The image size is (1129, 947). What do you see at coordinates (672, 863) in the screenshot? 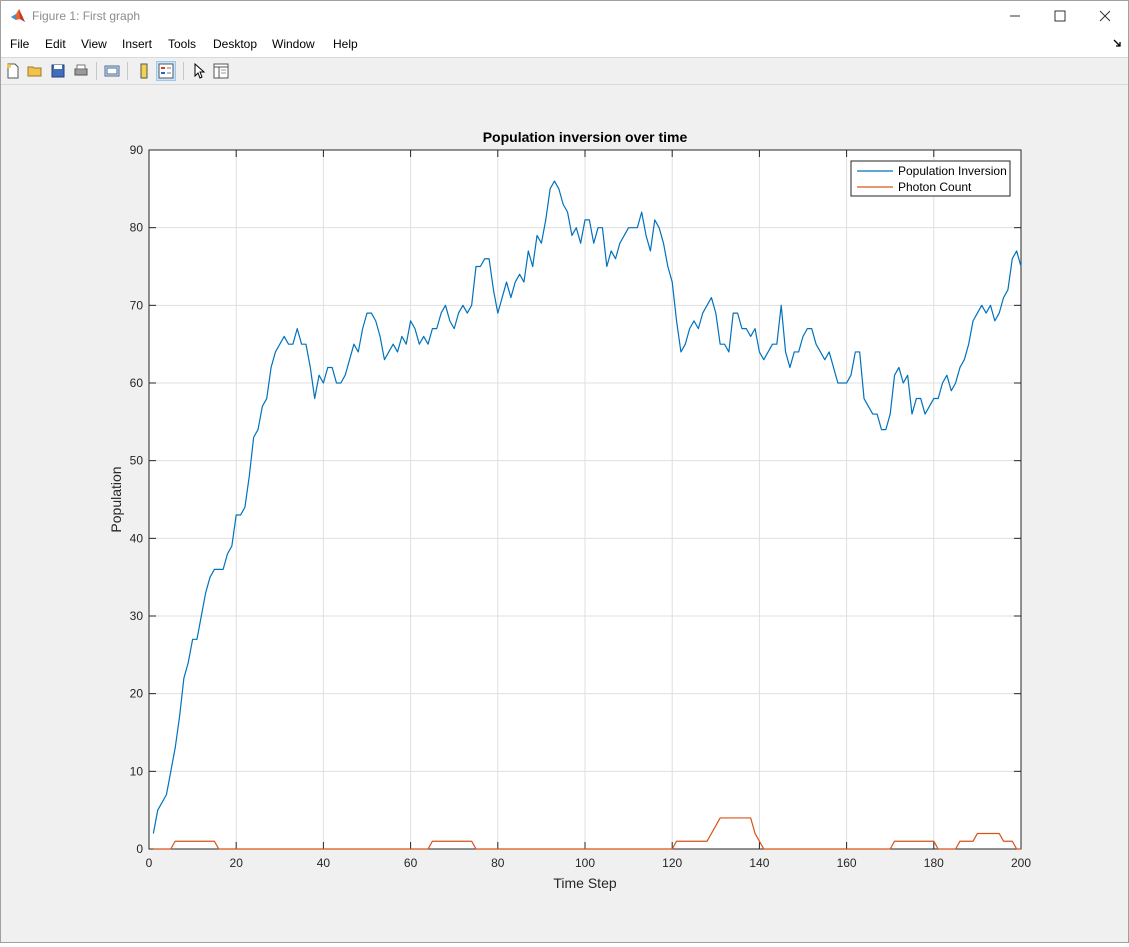
I see `x-tick-label: 120` at bounding box center [672, 863].